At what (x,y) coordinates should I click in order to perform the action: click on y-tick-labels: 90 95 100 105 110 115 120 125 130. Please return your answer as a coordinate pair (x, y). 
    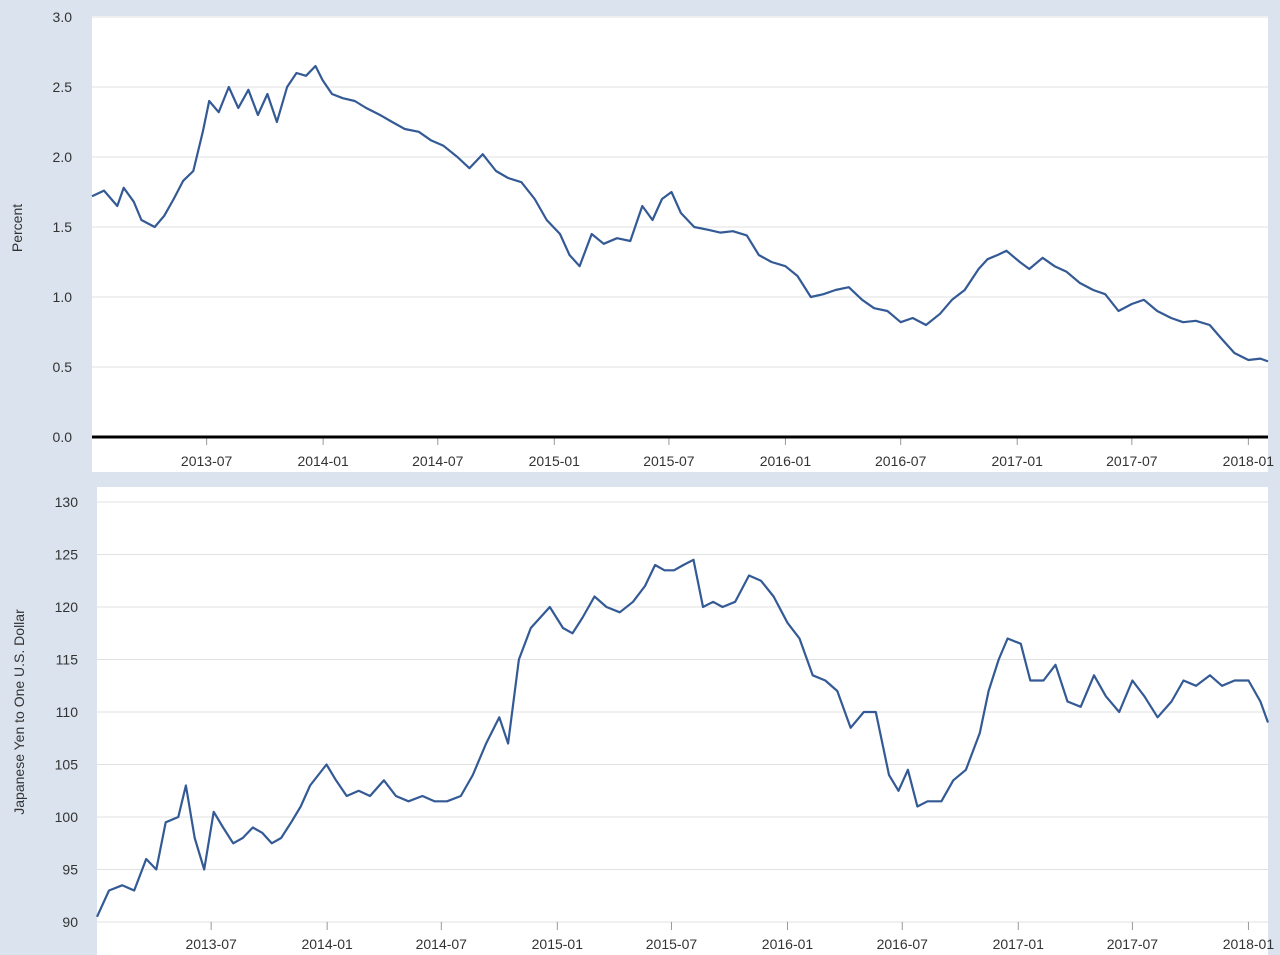
    Looking at the image, I should click on (67, 712).